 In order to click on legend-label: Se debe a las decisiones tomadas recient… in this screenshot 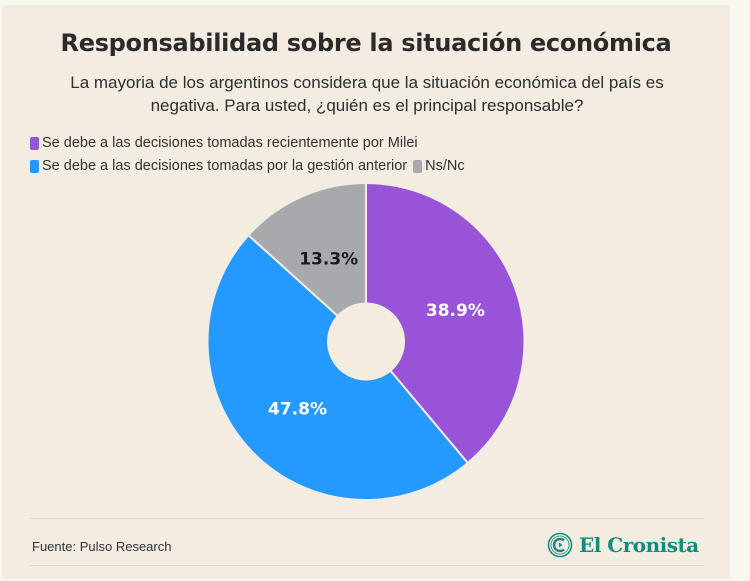, I will do `click(230, 143)`.